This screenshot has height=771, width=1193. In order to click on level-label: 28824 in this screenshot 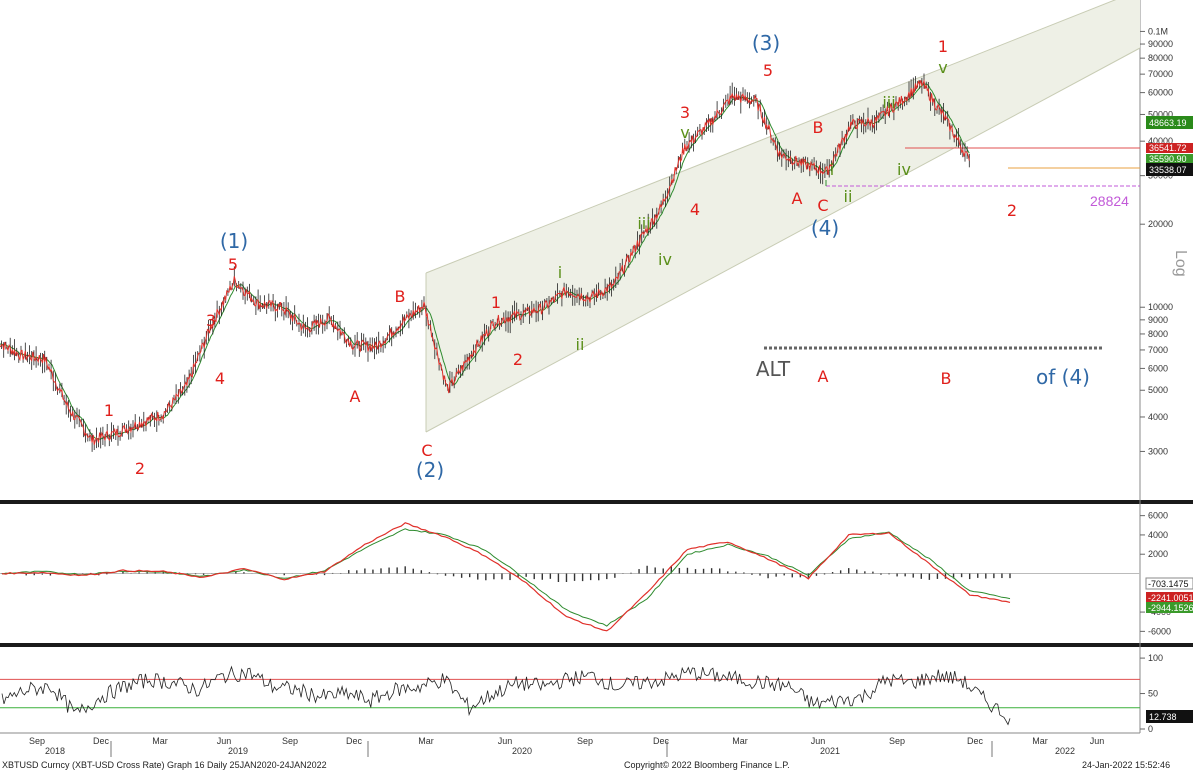, I will do `click(1109, 201)`.